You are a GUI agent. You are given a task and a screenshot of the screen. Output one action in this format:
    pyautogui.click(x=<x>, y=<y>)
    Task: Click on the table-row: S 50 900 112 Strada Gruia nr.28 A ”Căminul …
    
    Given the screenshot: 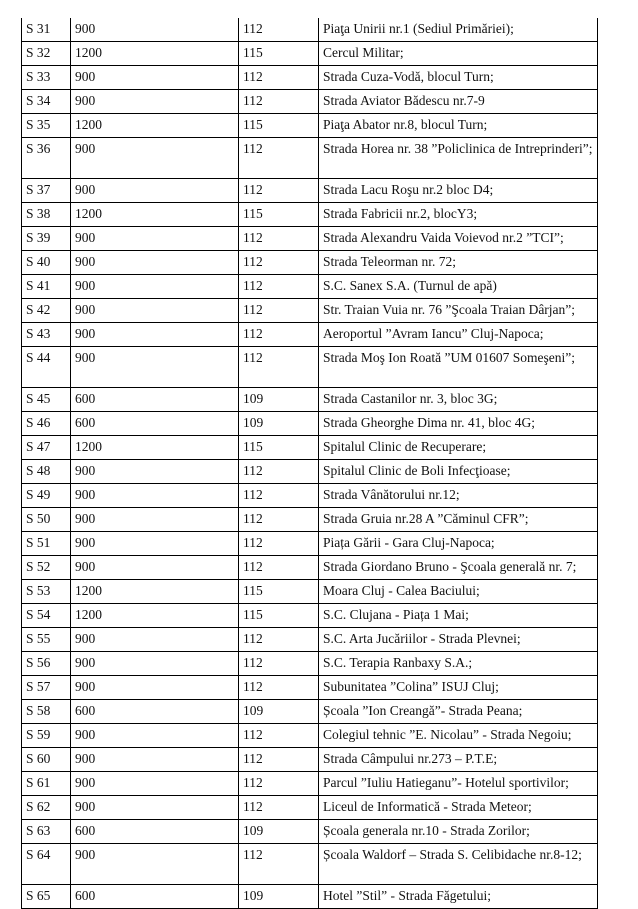 What is the action you would take?
    pyautogui.click(x=309, y=519)
    